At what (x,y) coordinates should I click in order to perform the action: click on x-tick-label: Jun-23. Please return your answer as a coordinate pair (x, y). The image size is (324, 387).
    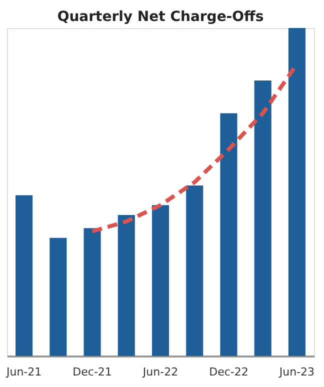
    Looking at the image, I should click on (296, 372).